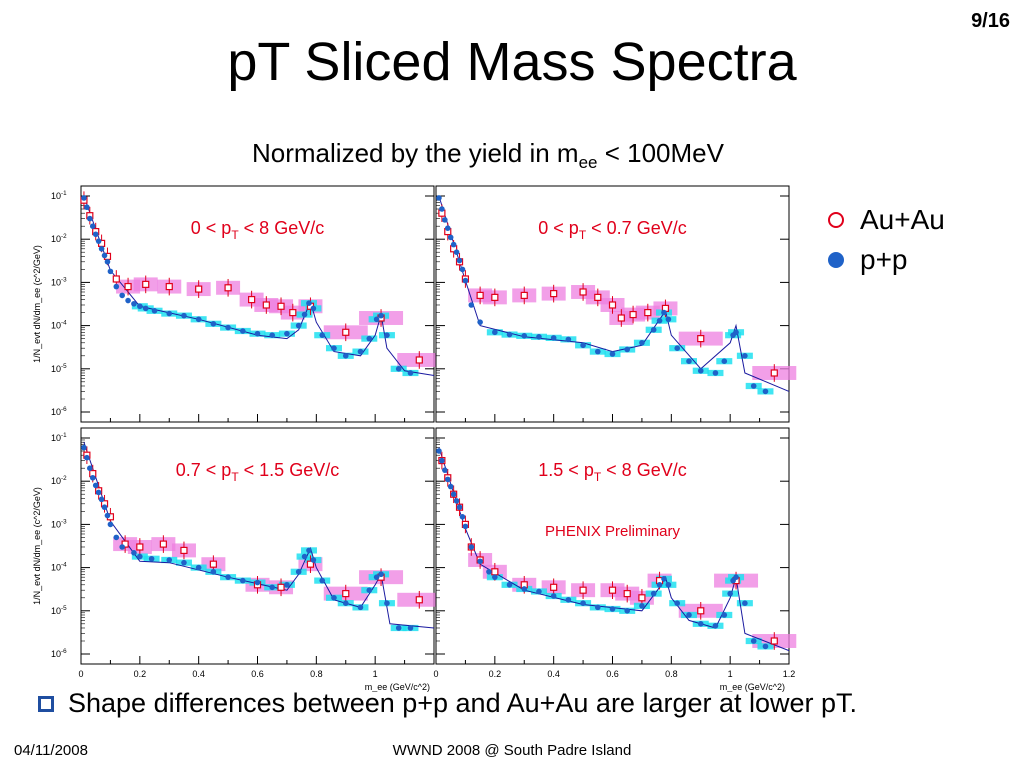  What do you see at coordinates (435, 674) in the screenshot?
I see `x-tick-label: 0` at bounding box center [435, 674].